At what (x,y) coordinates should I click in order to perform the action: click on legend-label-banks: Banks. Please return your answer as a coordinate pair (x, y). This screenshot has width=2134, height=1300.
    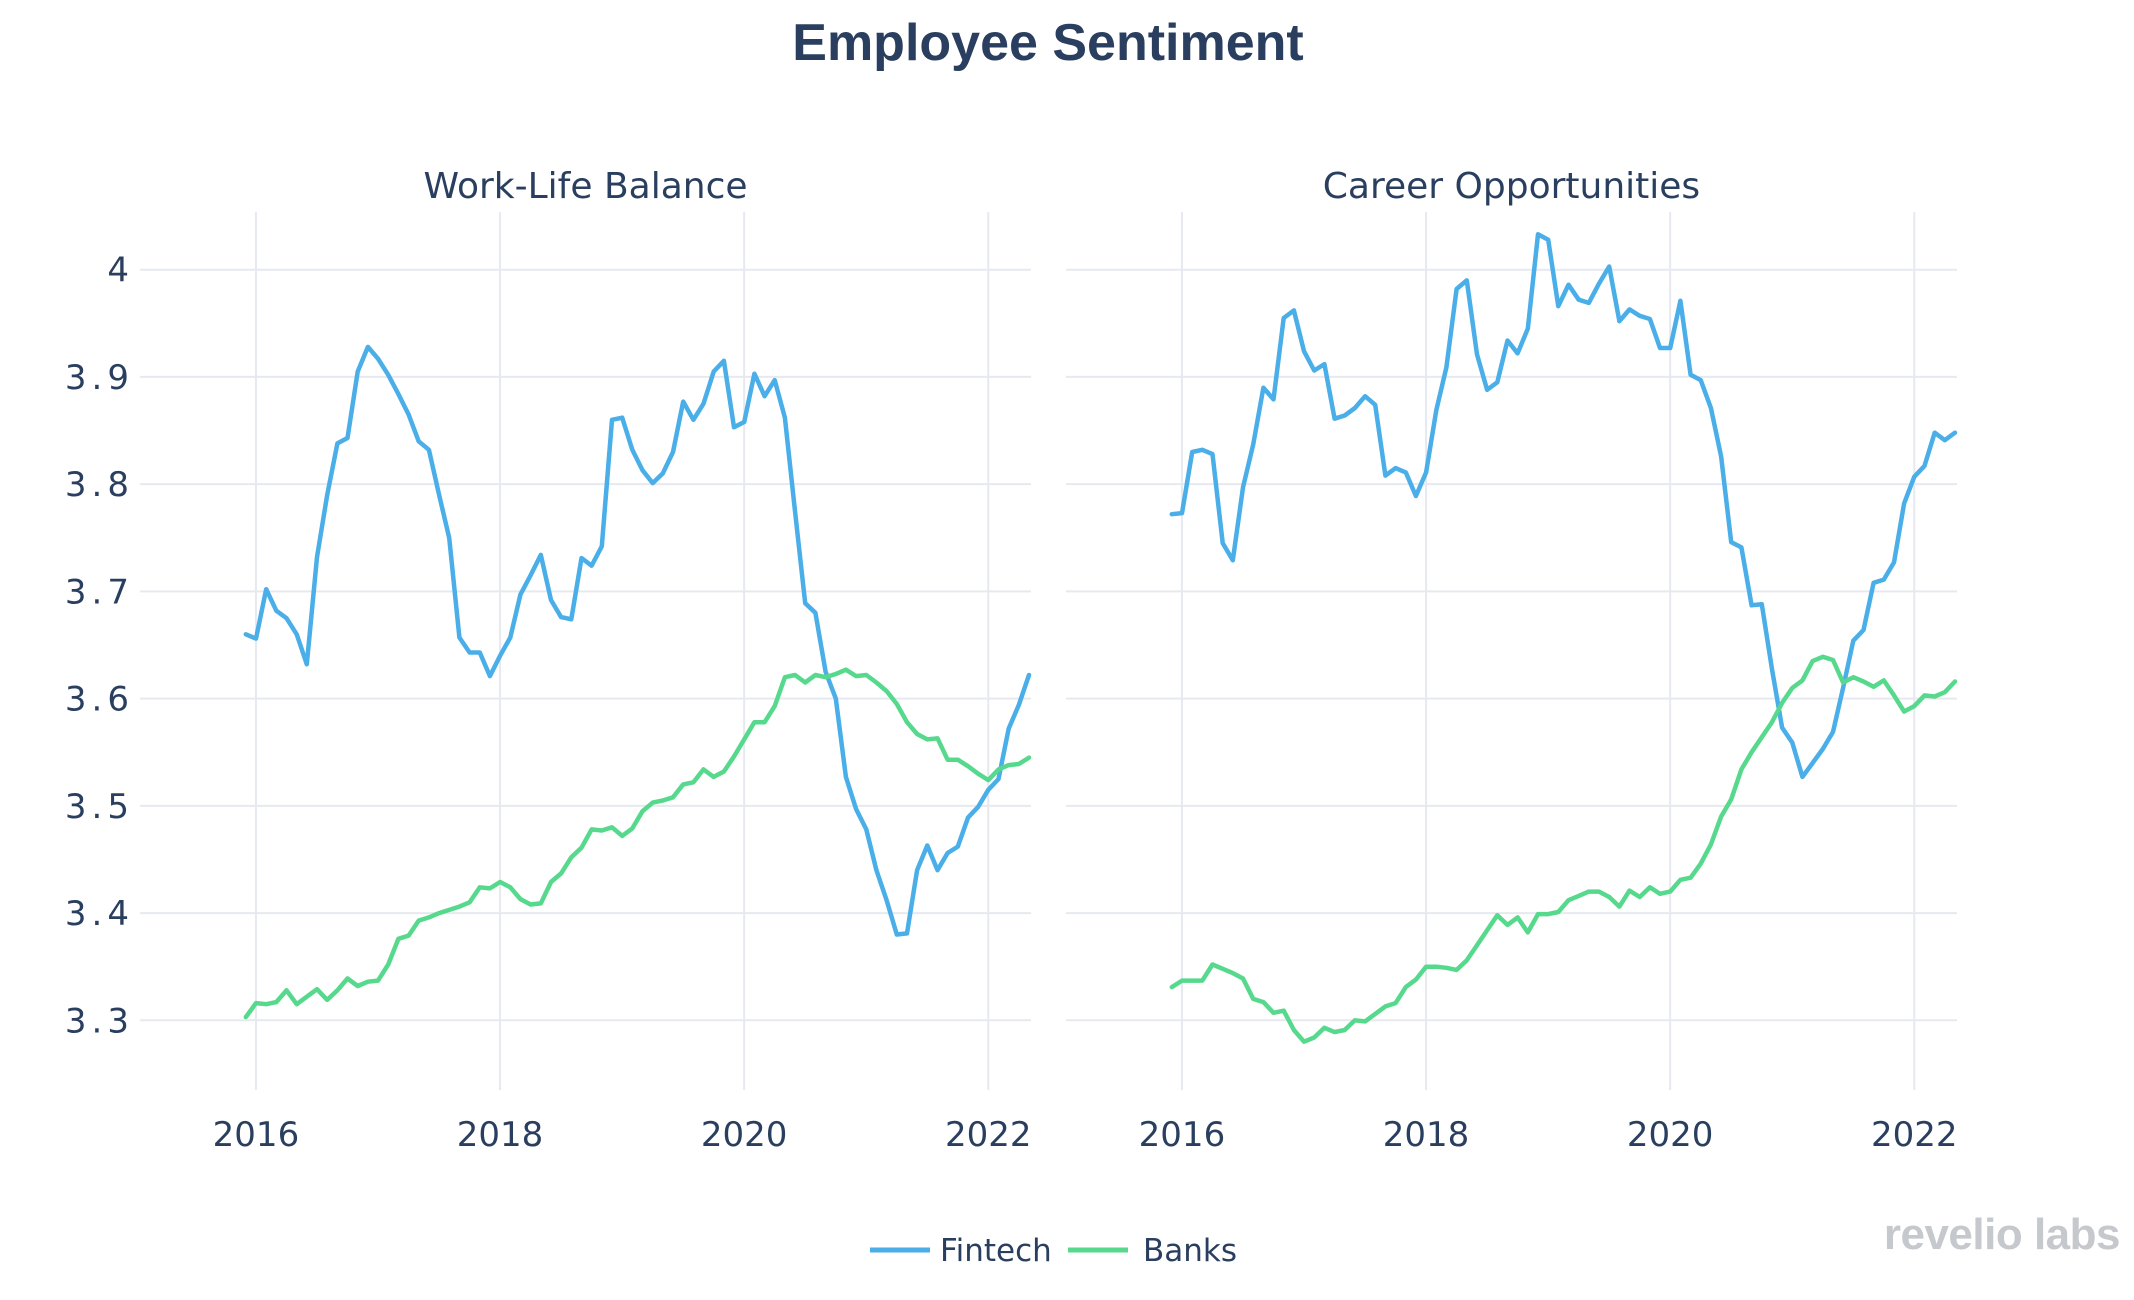
    Looking at the image, I should click on (1190, 1251).